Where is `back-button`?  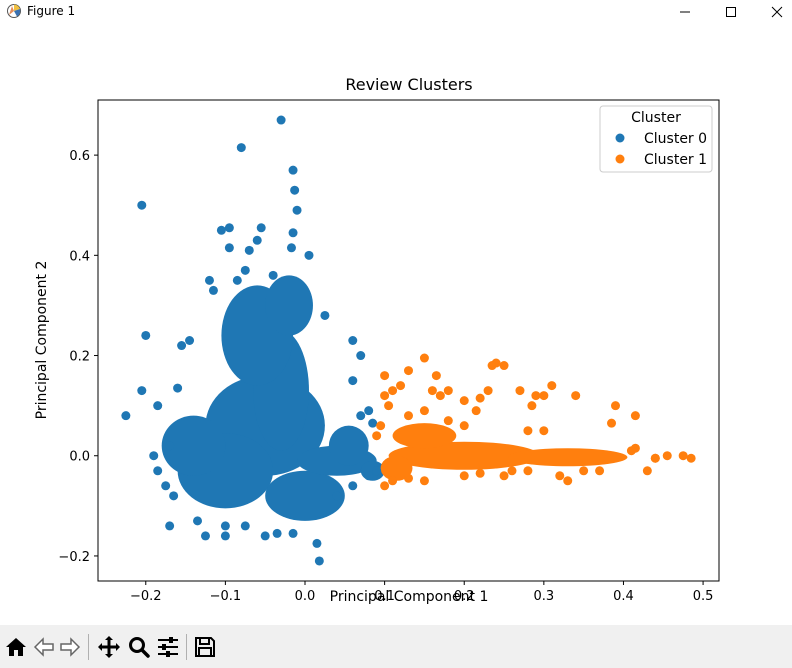 back-button is located at coordinates (44, 647).